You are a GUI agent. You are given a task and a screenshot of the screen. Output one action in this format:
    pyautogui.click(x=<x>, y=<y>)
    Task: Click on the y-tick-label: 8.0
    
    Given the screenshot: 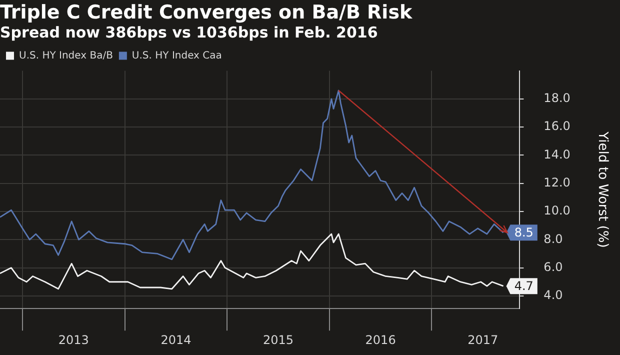 What is the action you would take?
    pyautogui.click(x=553, y=239)
    